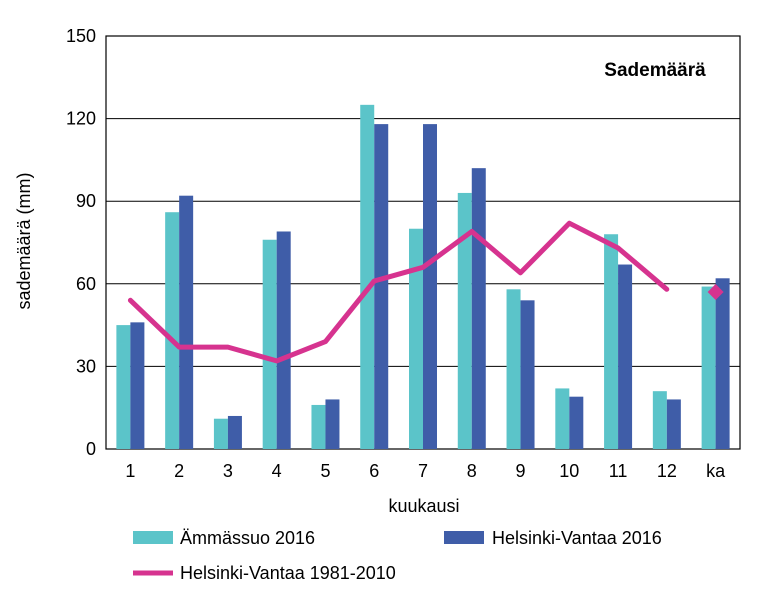  What do you see at coordinates (655, 70) in the screenshot?
I see `chart-title: Sademäärä` at bounding box center [655, 70].